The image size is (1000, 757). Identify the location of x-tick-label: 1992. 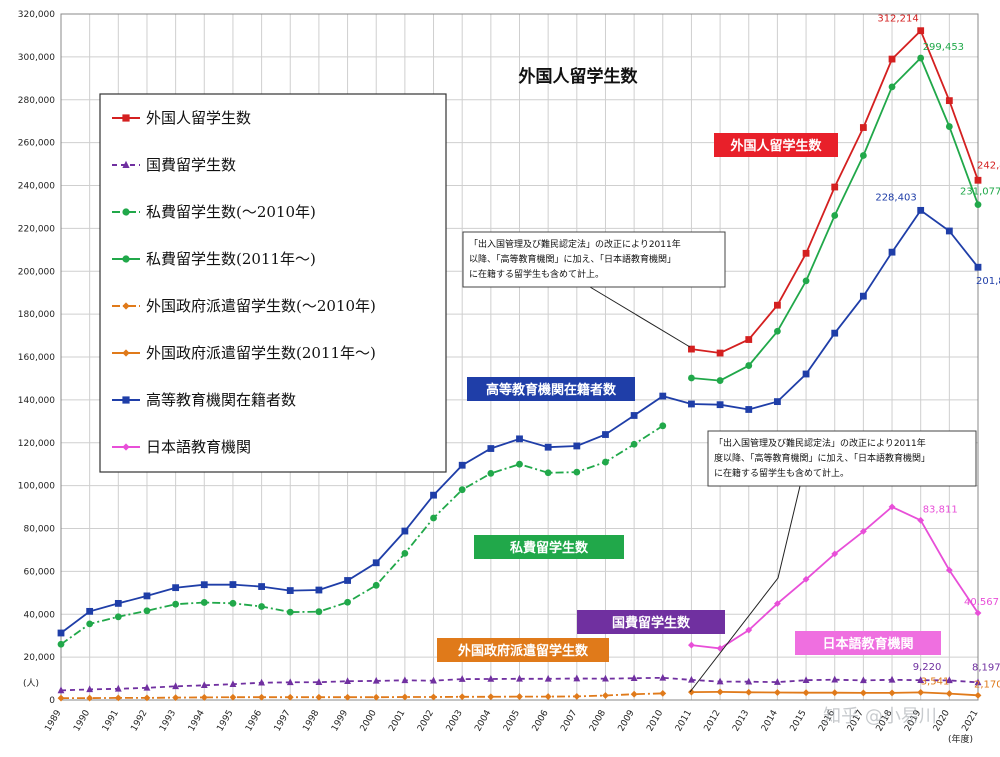
(139, 721).